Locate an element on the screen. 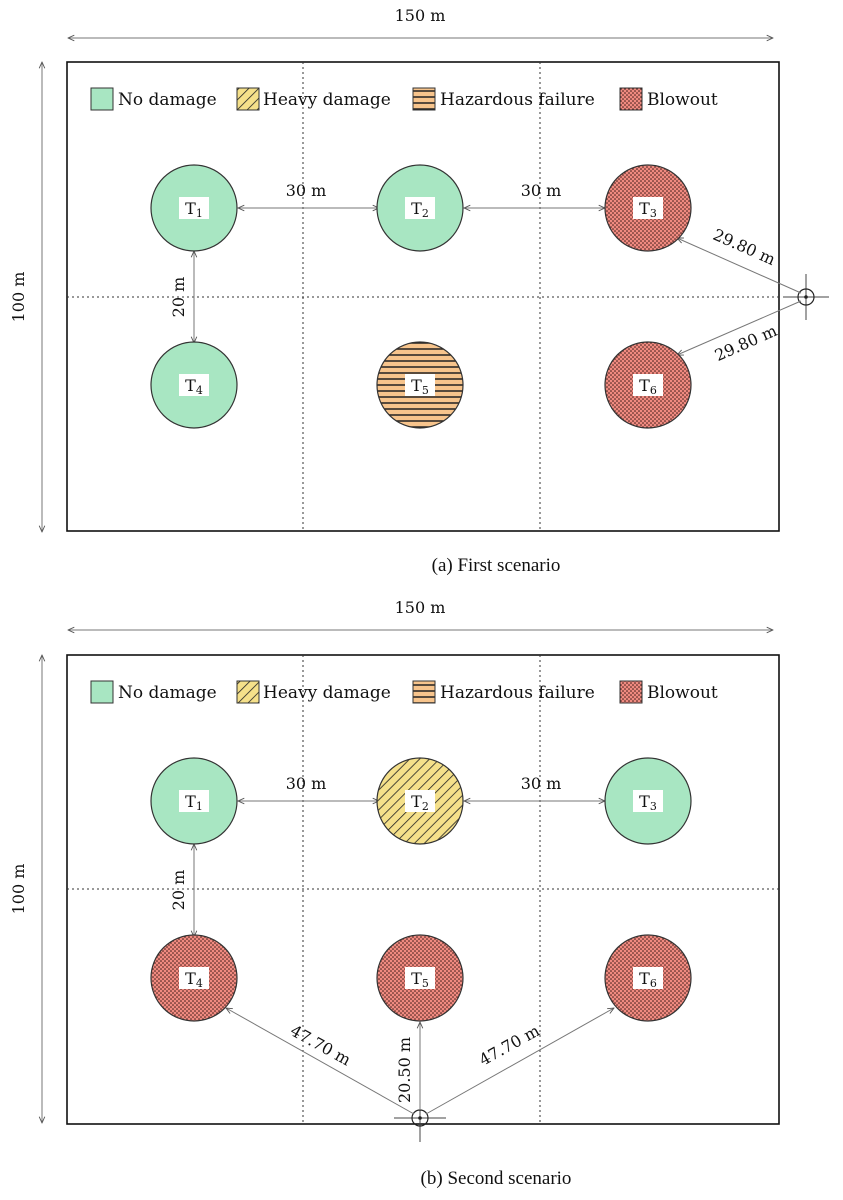 This screenshot has height=1200, width=843. distance-arrow-source-t4 is located at coordinates (320, 1061).